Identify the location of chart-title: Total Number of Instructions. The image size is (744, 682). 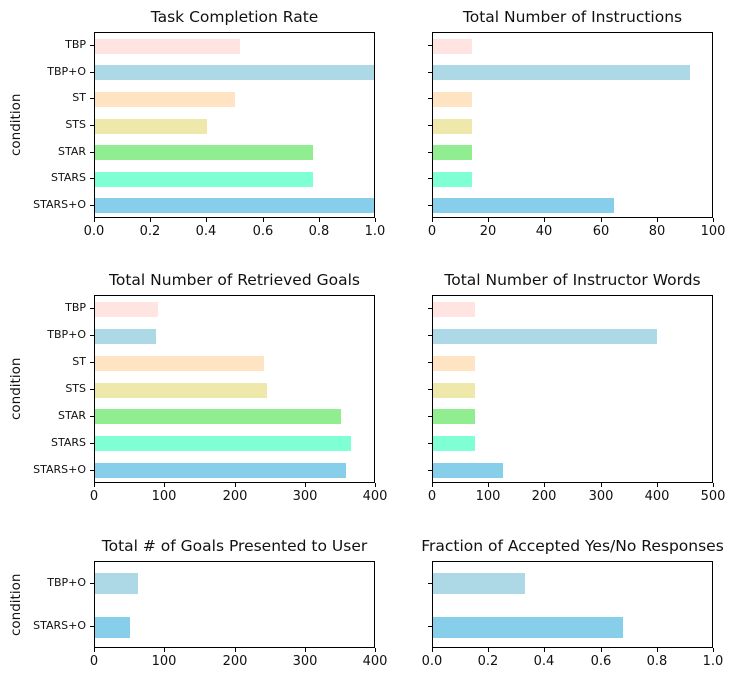
(572, 17).